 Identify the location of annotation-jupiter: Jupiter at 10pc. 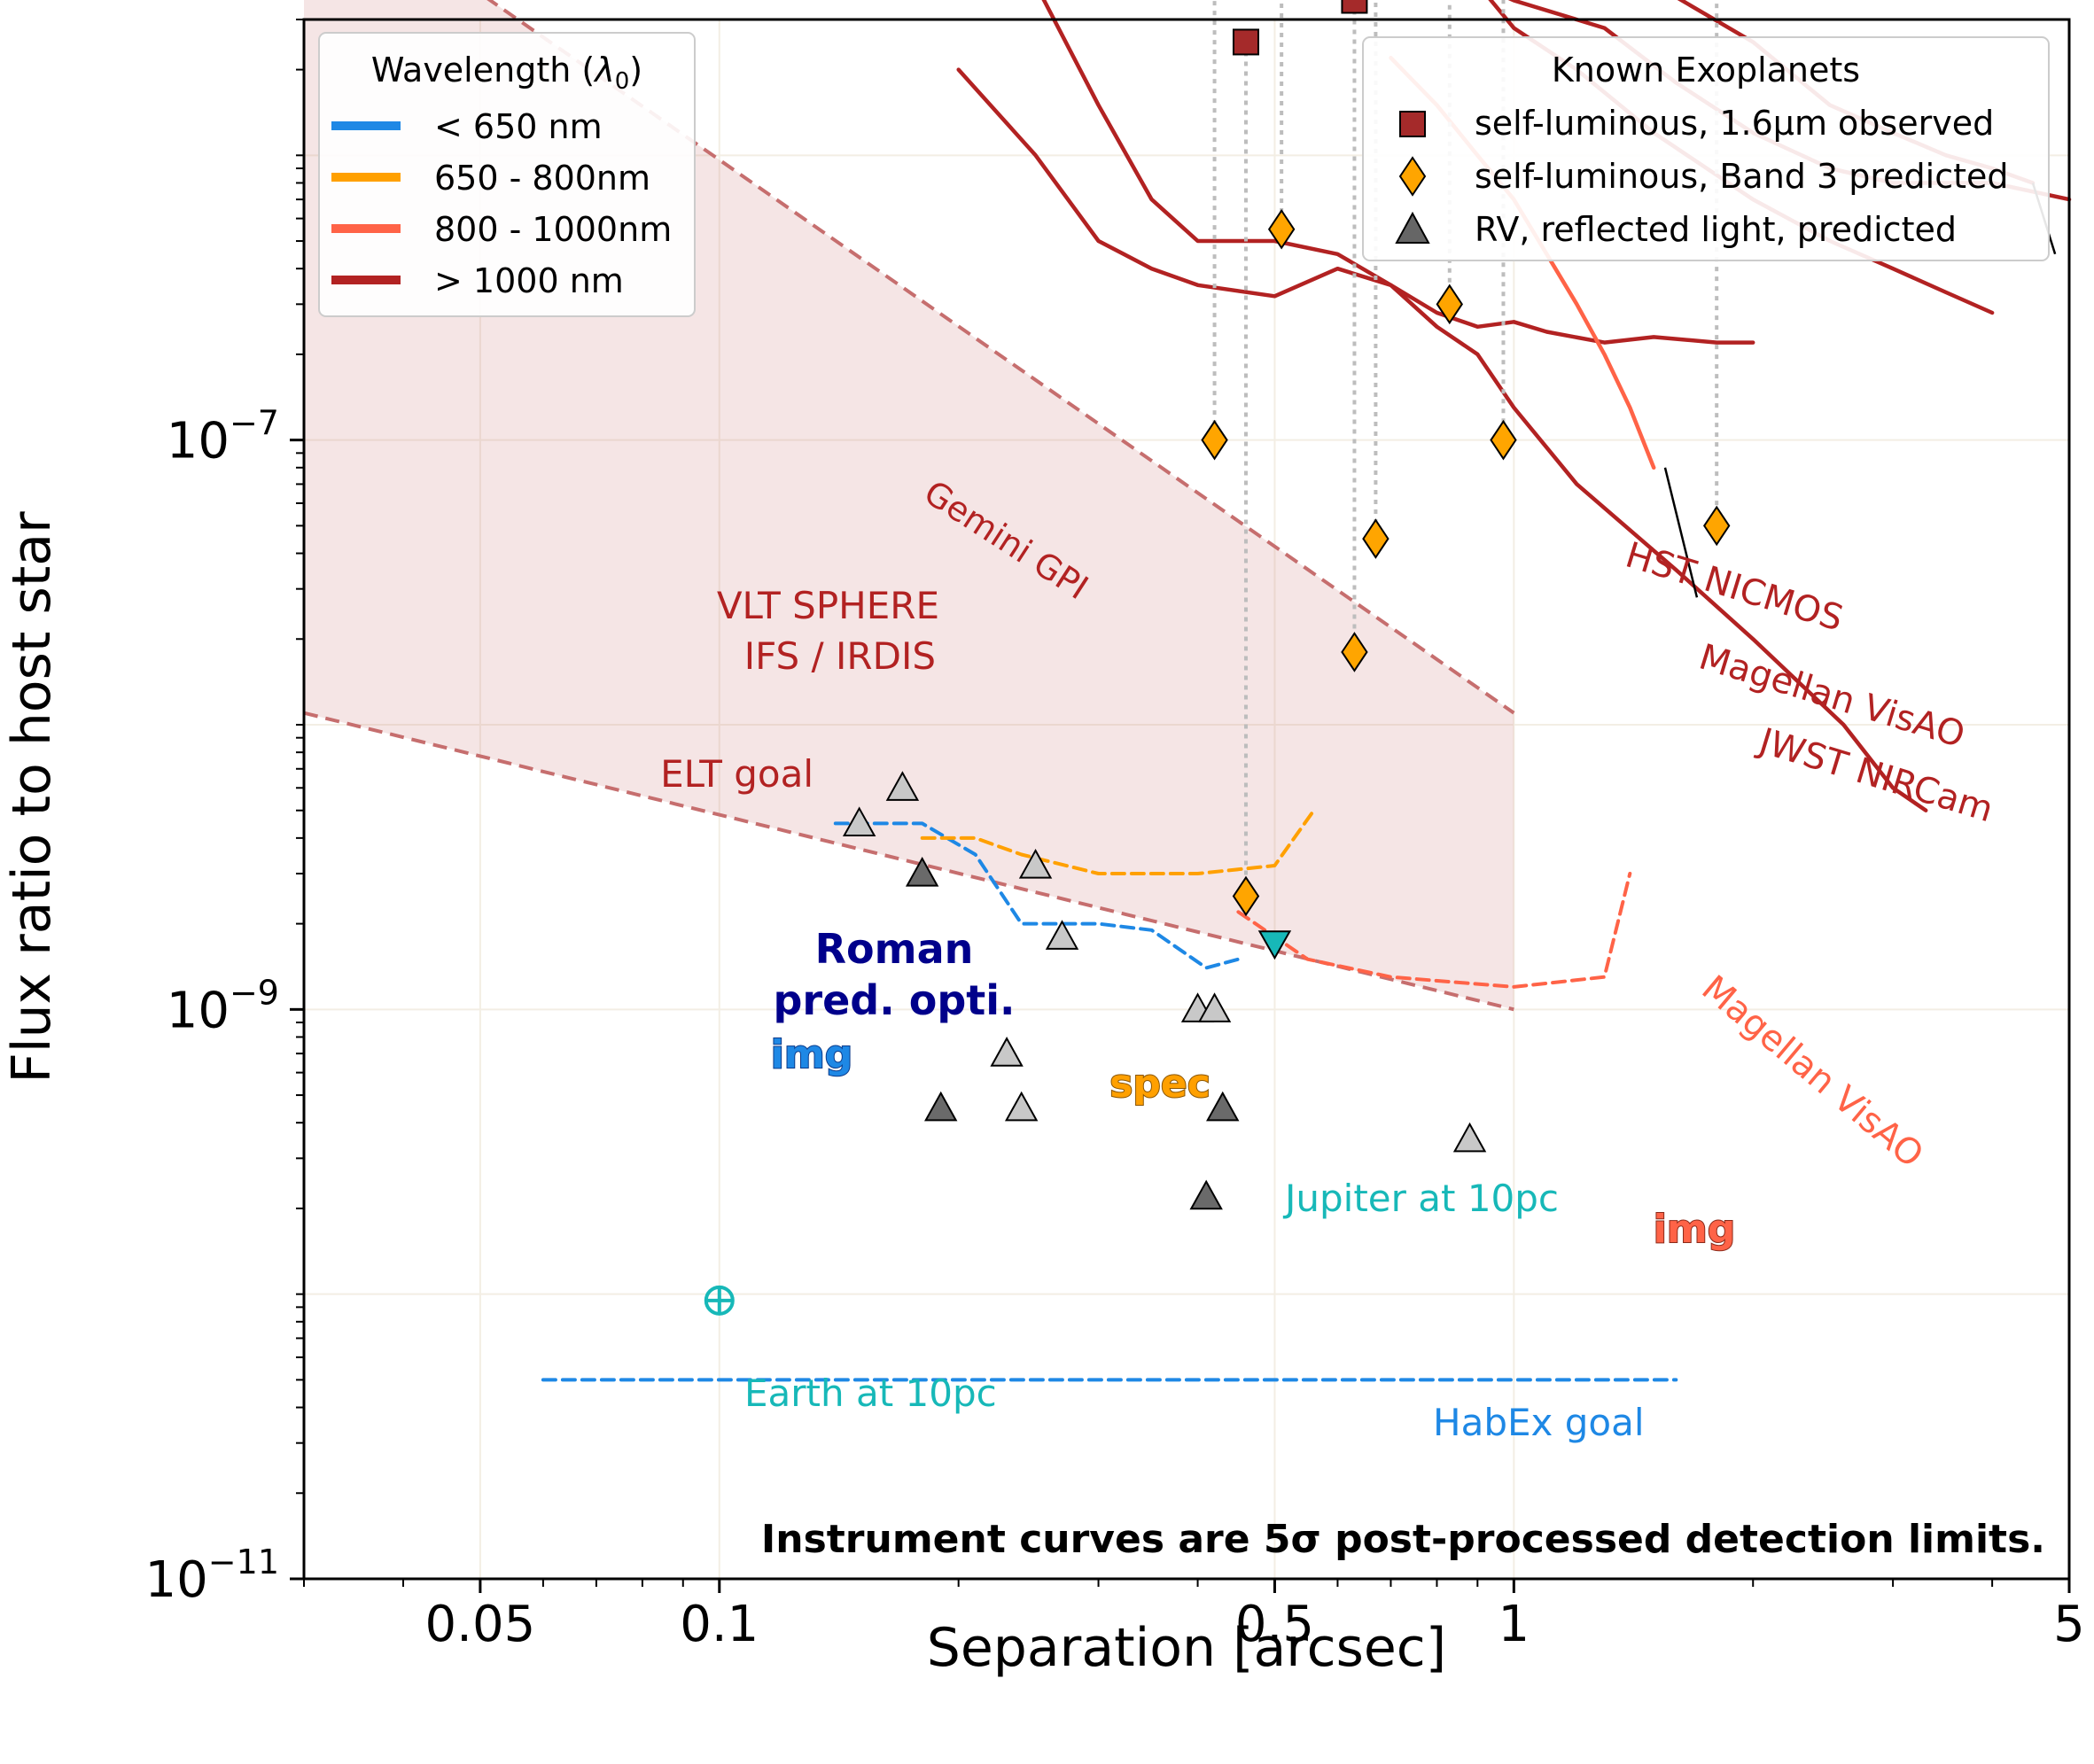
(1420, 1198).